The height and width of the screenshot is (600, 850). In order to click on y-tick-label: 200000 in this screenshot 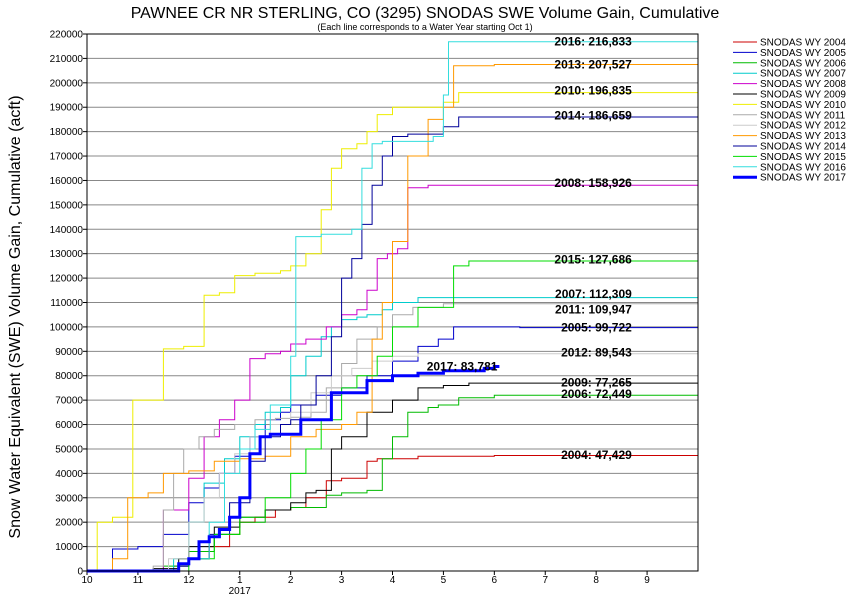, I will do `click(67, 83)`.